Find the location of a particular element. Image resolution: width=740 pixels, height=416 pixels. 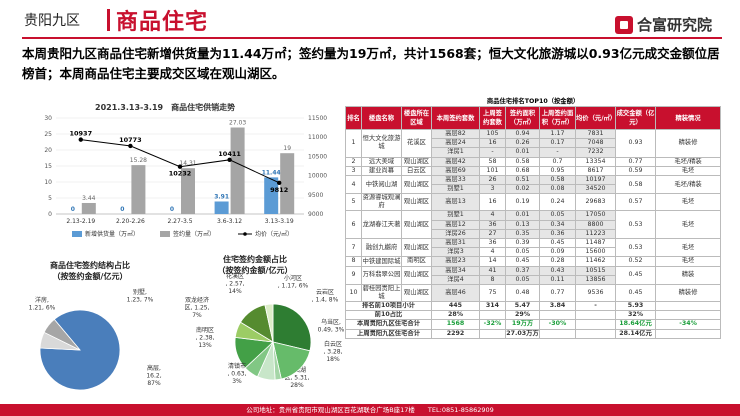

sign-bar-label: 19 is located at coordinates (287, 148).